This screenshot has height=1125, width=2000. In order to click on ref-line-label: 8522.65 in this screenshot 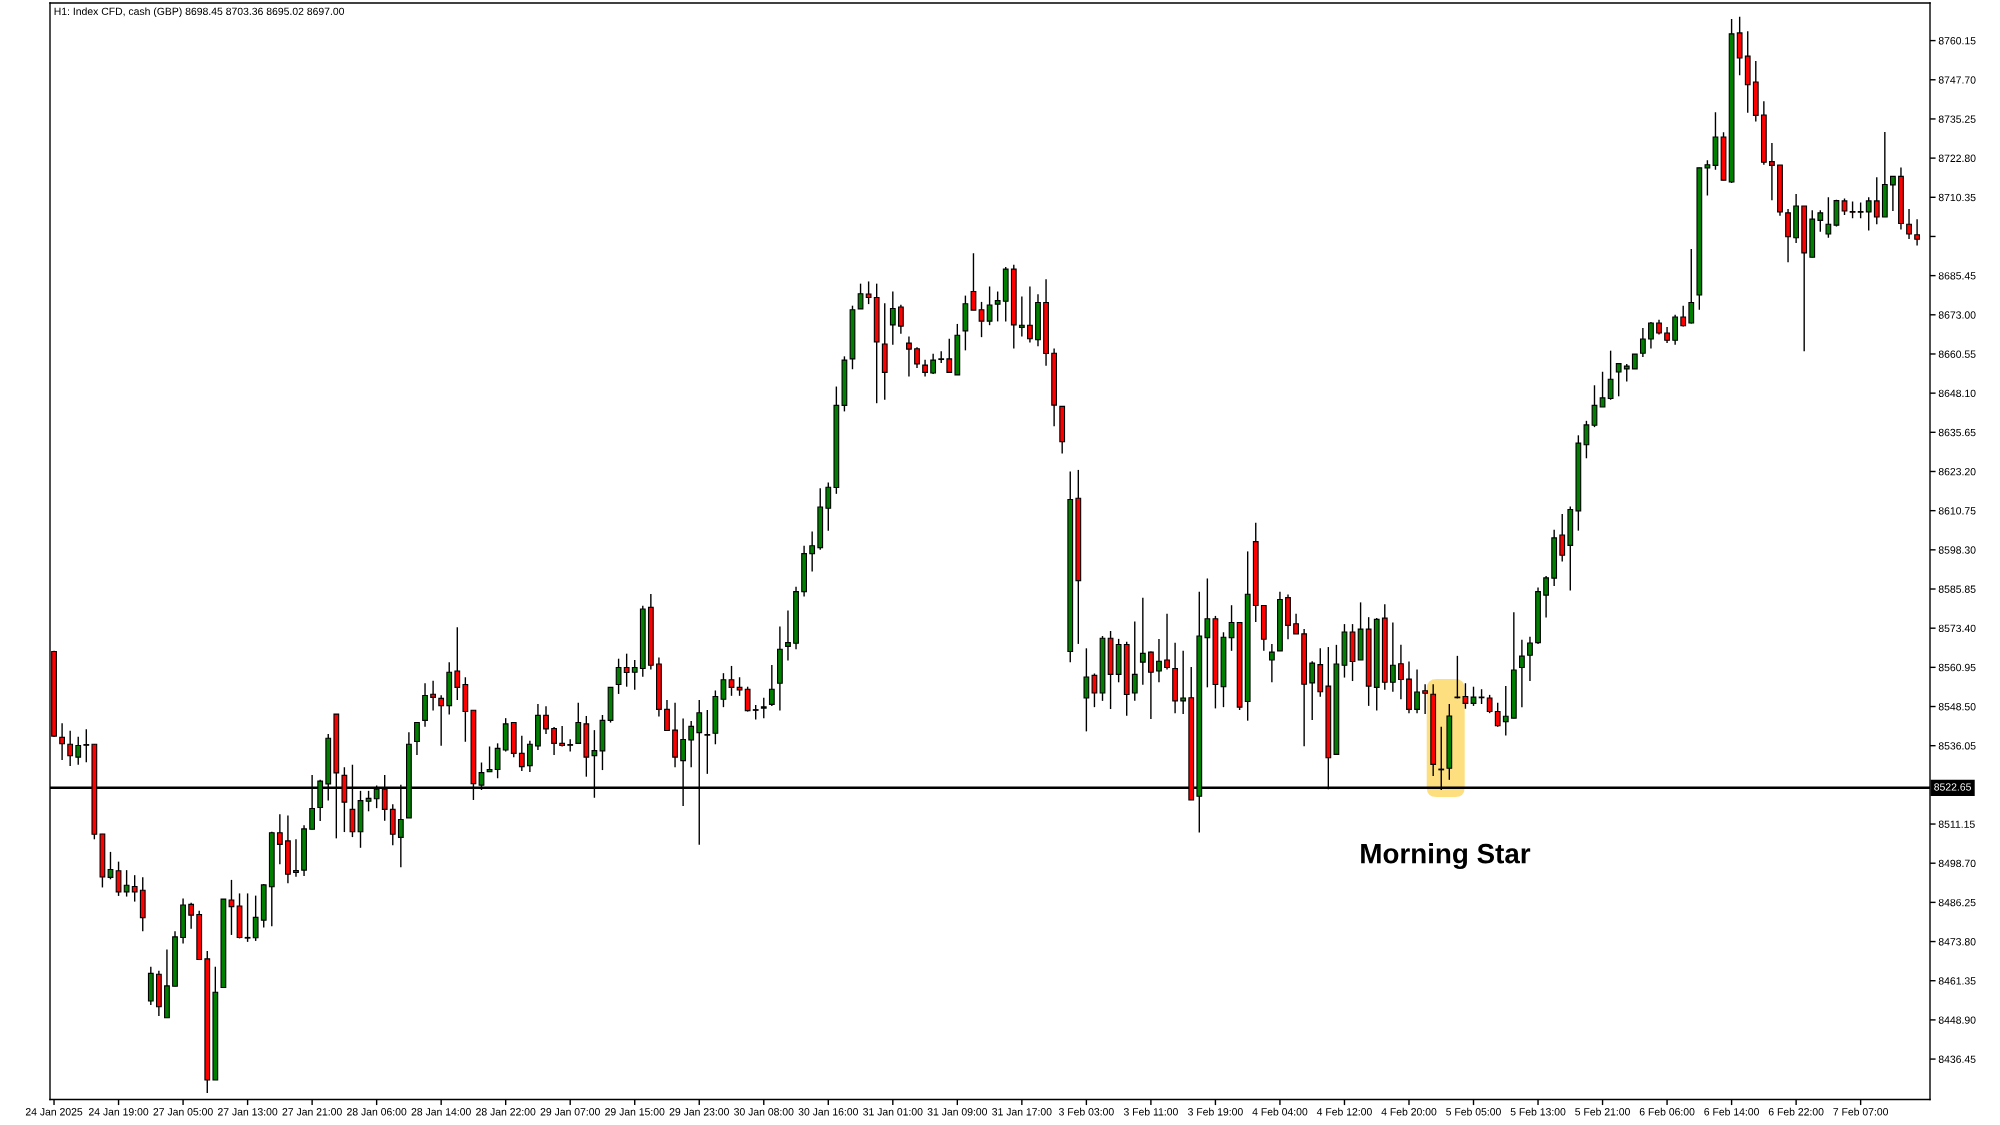, I will do `click(1952, 787)`.